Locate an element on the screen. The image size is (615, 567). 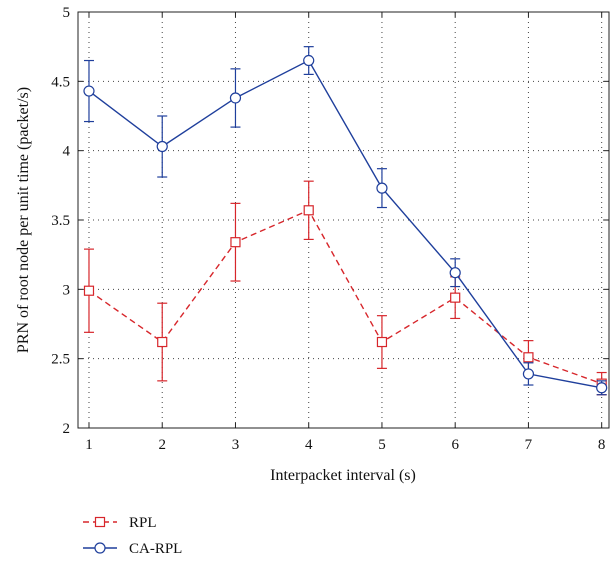
x-tick-label: 5 is located at coordinates (382, 445).